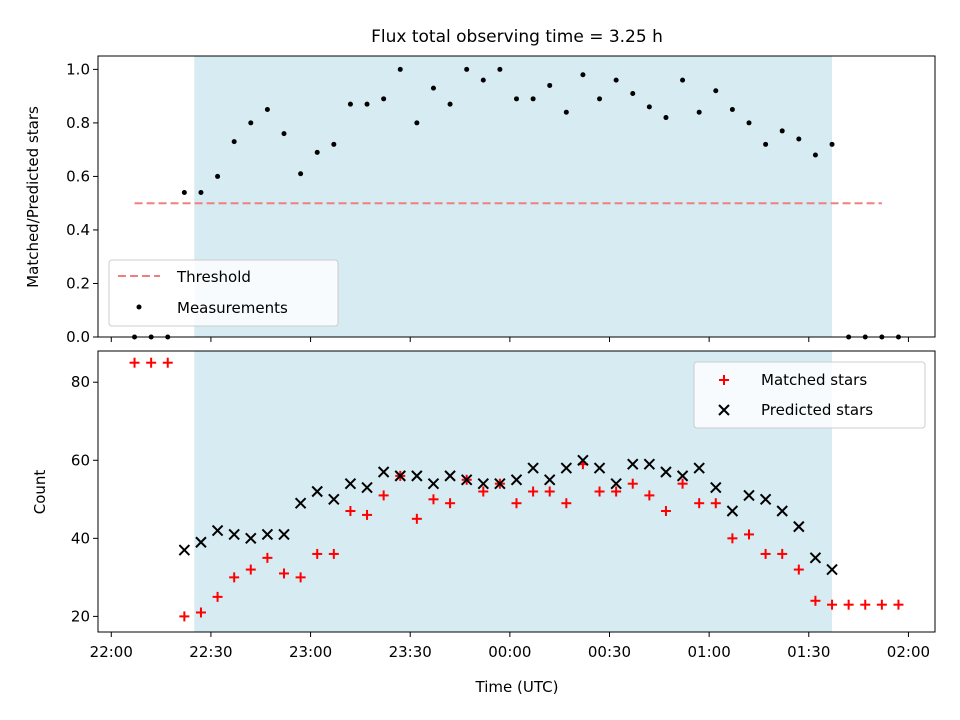 This screenshot has width=960, height=720. What do you see at coordinates (809, 395) in the screenshot?
I see `bottom-legend: Matched stars Predicted stars` at bounding box center [809, 395].